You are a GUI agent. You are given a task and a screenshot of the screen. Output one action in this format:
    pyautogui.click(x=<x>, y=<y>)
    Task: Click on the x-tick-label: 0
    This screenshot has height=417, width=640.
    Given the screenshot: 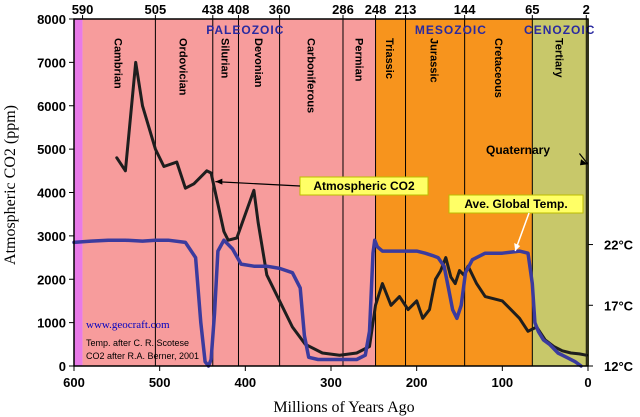 What is the action you would take?
    pyautogui.click(x=587, y=382)
    